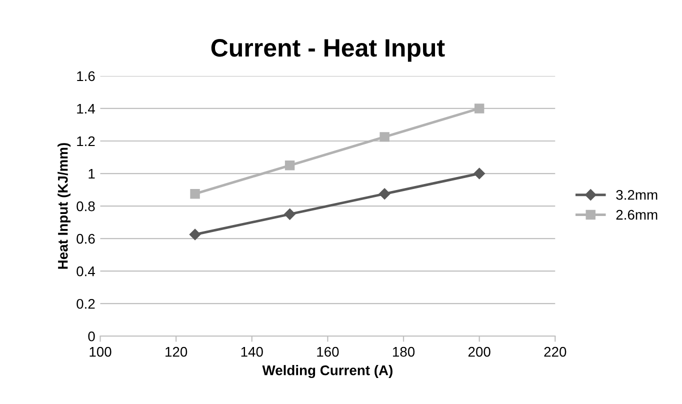 The image size is (682, 404). I want to click on y-tick-label: 0, so click(91, 336).